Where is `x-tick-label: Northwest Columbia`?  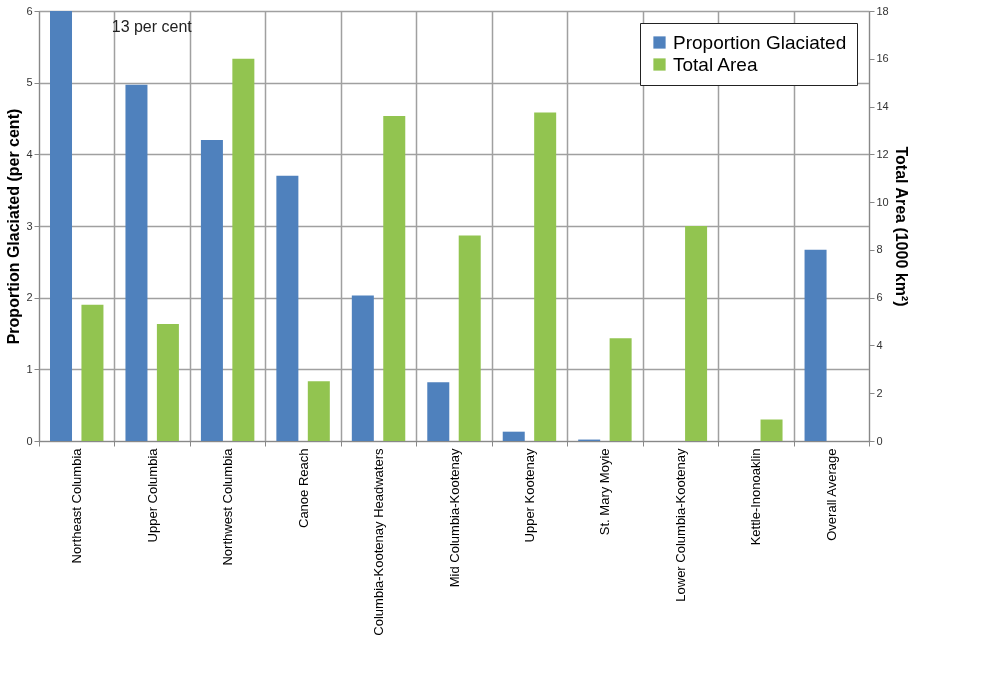 x-tick-label: Northwest Columbia is located at coordinates (228, 506).